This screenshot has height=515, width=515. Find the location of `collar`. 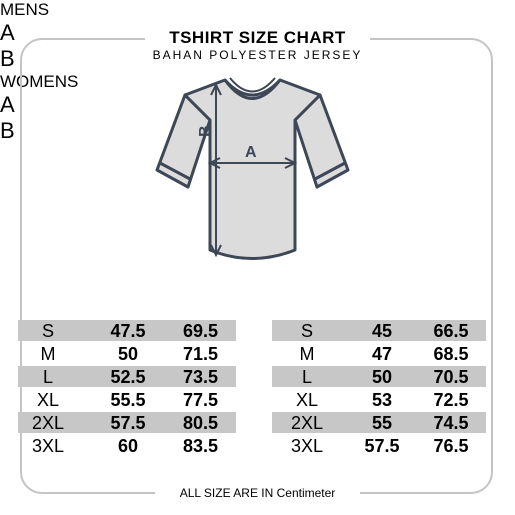

collar is located at coordinates (252, 89).